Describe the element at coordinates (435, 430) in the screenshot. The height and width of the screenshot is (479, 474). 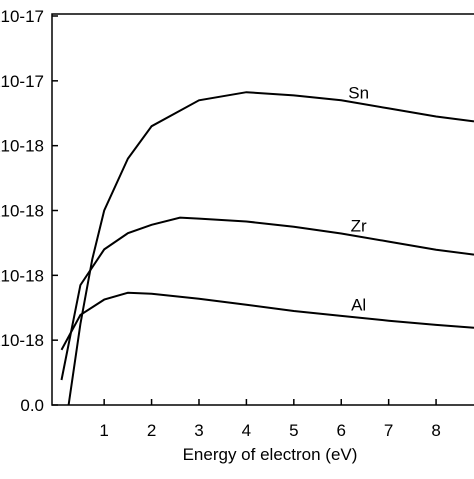
I see `x-tick-label: 8` at that location.